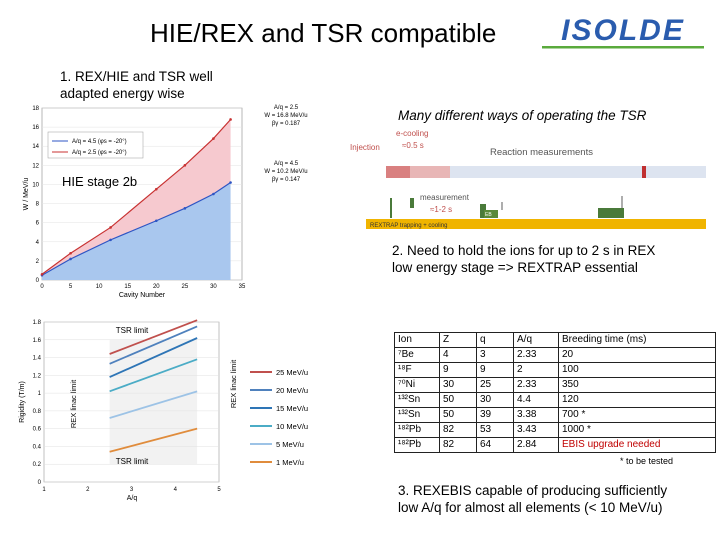  Describe the element at coordinates (412, 133) in the screenshot. I see `ecooling-label: e-cooling` at that location.